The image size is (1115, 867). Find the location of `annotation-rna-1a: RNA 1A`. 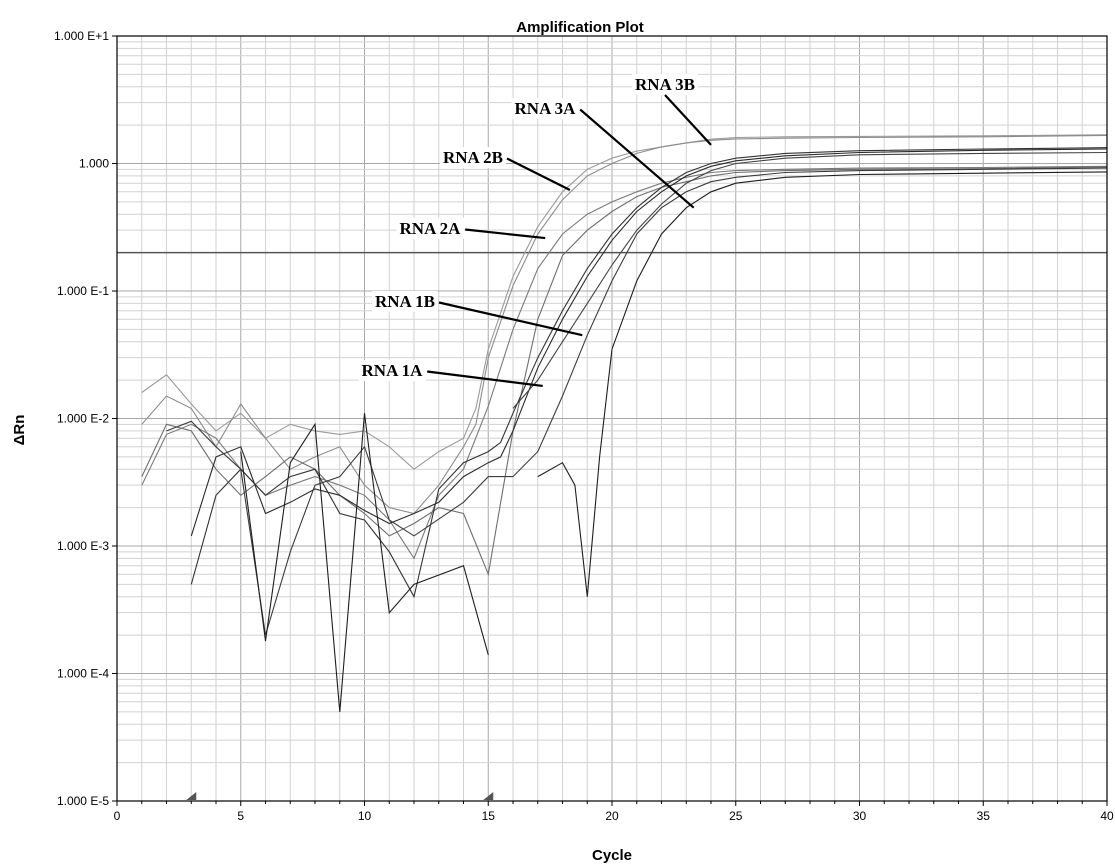

annotation-rna-1a: RNA 1A is located at coordinates (450, 374).